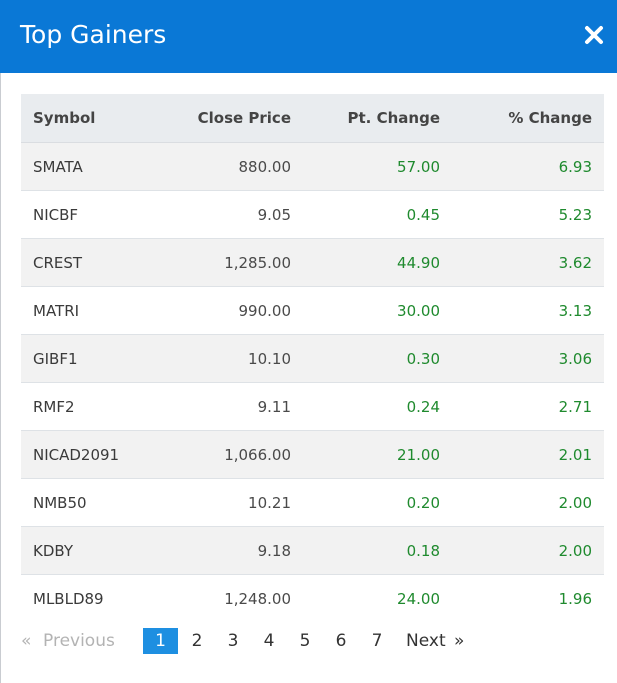 Image resolution: width=617 pixels, height=683 pixels. Describe the element at coordinates (528, 214) in the screenshot. I see `pct-change-cell: 5.23` at that location.